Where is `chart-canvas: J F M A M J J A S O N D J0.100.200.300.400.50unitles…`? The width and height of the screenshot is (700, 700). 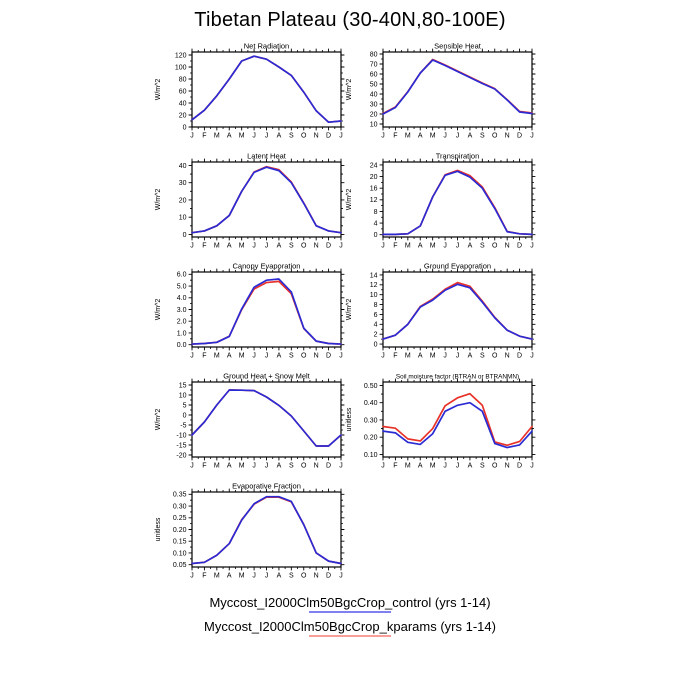
chart-canvas: J F M A M J J A S O N D J0.100.200.300.400.50unitles… is located at coordinates (441, 422).